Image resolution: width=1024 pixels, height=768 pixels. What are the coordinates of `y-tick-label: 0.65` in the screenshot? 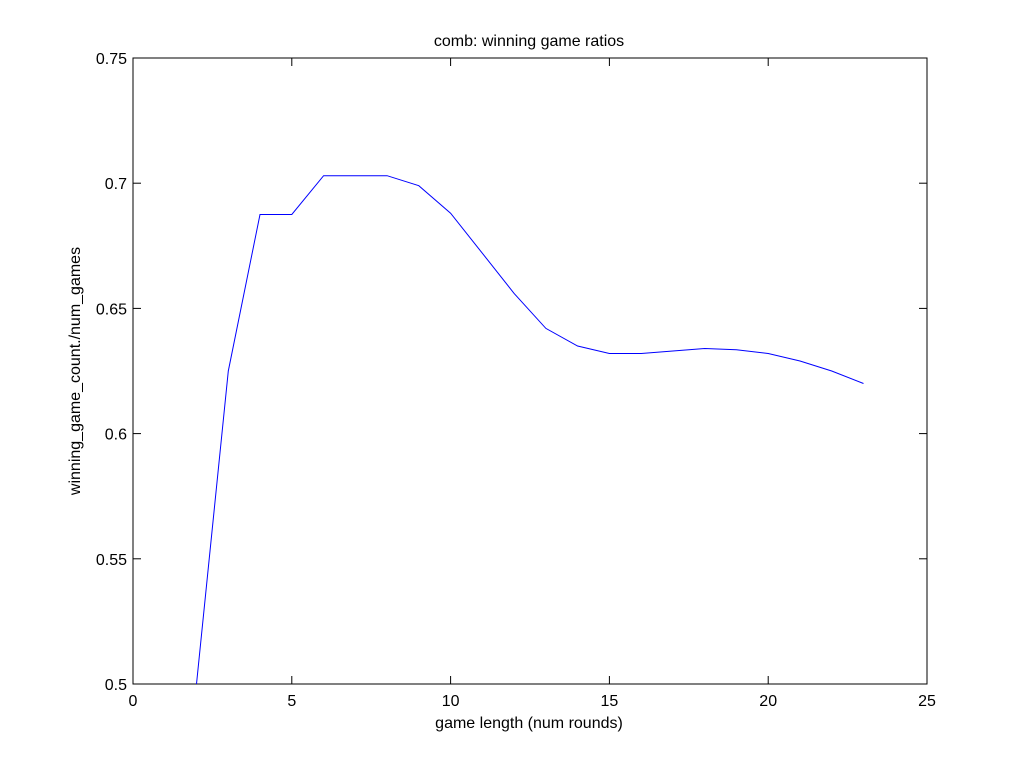 It's located at (111, 309).